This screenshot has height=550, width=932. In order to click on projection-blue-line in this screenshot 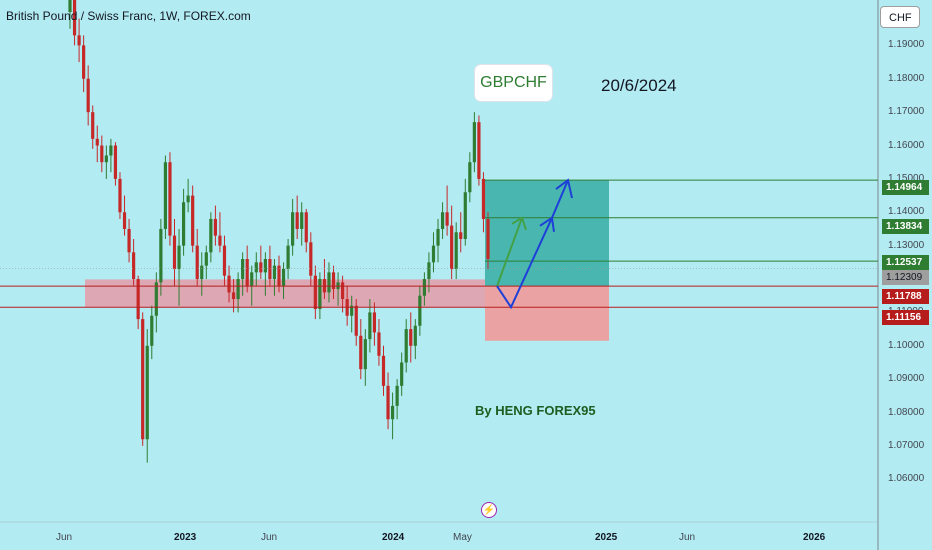, I will do `click(532, 244)`.